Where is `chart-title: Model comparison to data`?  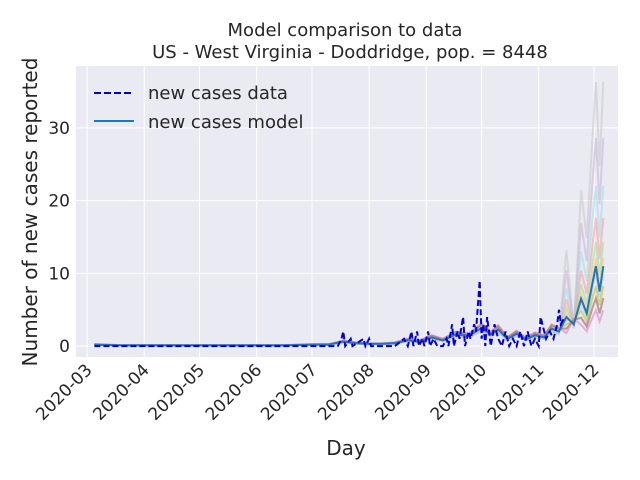
chart-title: Model comparison to data is located at coordinates (345, 30).